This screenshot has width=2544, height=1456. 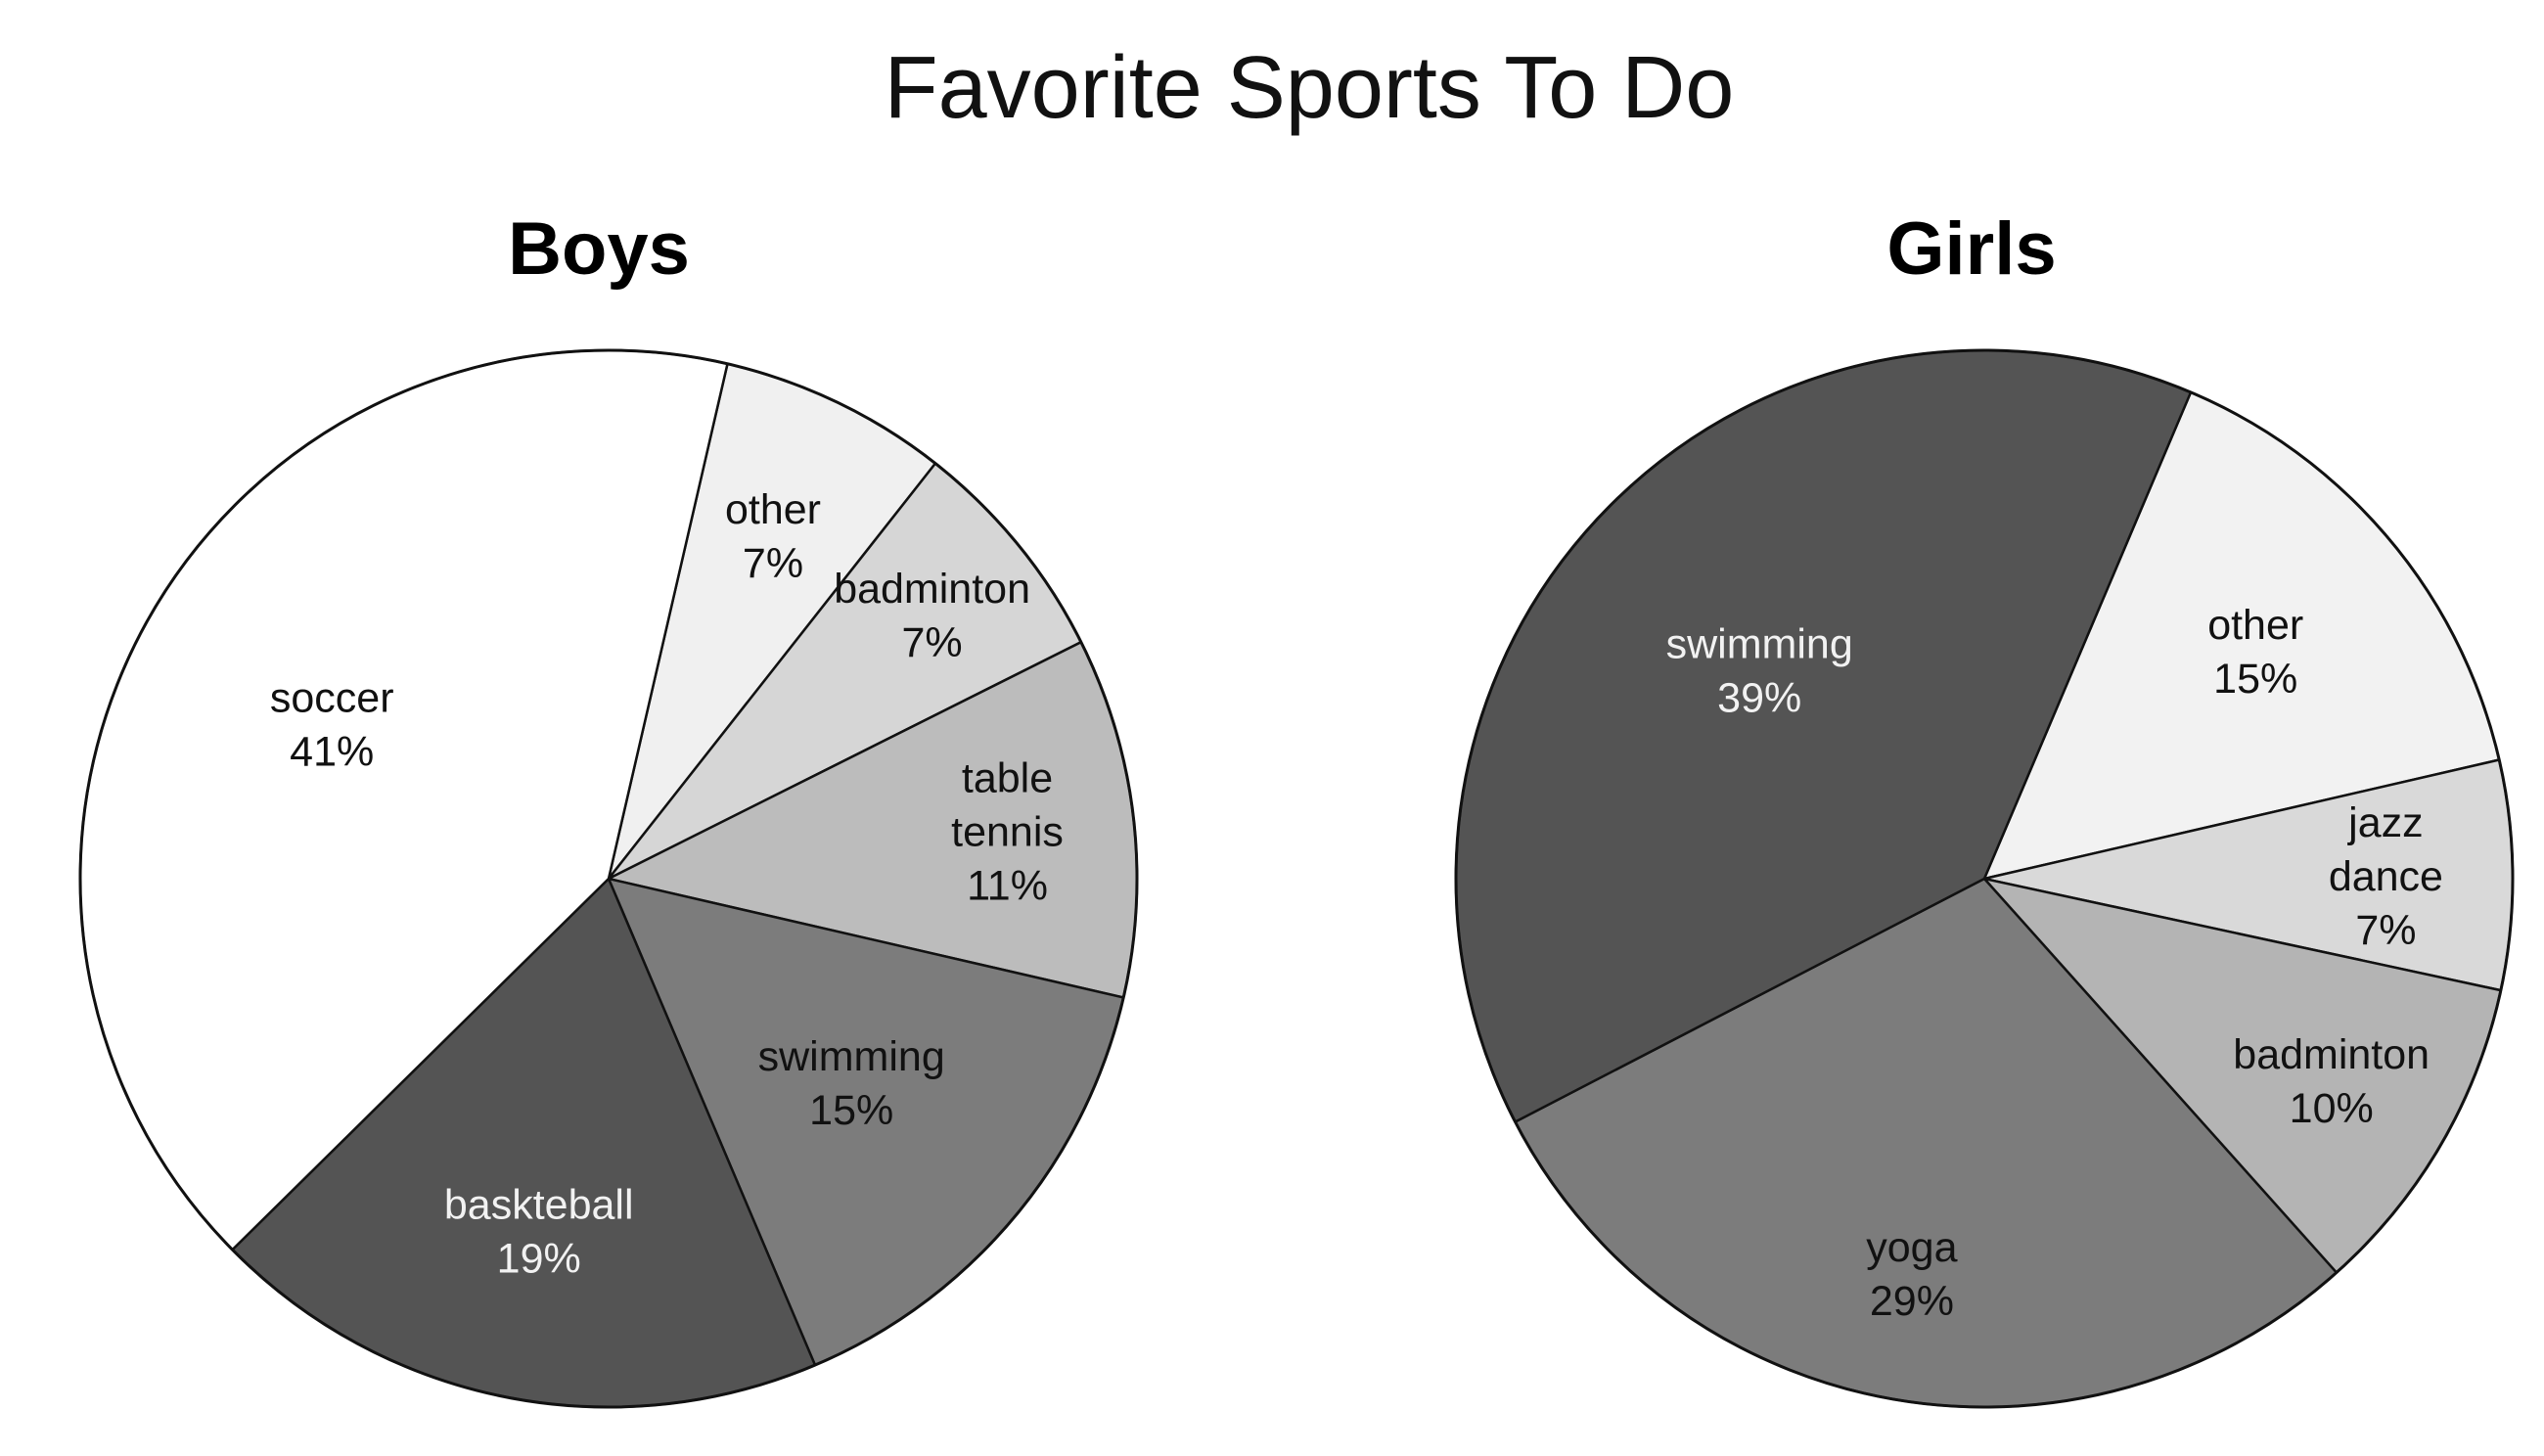 I want to click on pie-title-boys: Boys, so click(x=599, y=249).